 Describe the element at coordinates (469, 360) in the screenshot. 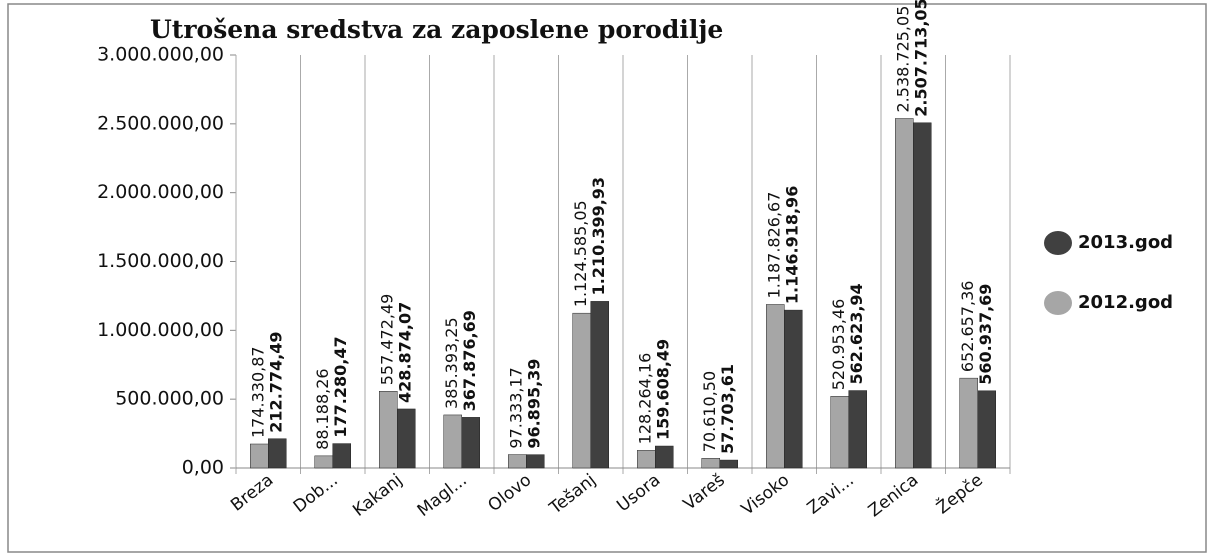

I see `value-label: 367.876,69` at that location.